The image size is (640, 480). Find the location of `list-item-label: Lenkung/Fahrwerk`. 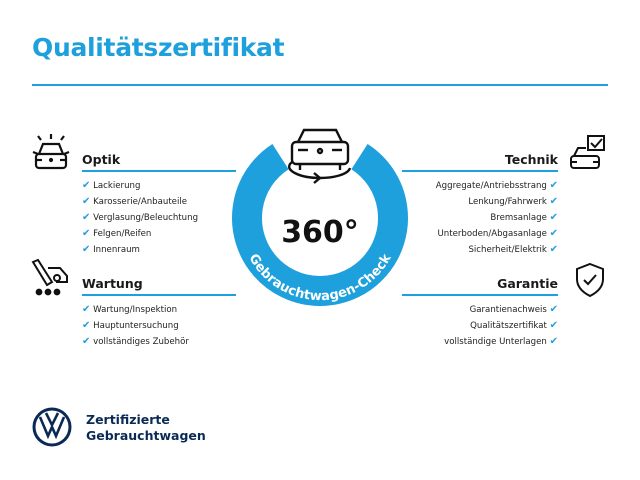

list-item-label: Lenkung/Fahrwerk is located at coordinates (507, 202).